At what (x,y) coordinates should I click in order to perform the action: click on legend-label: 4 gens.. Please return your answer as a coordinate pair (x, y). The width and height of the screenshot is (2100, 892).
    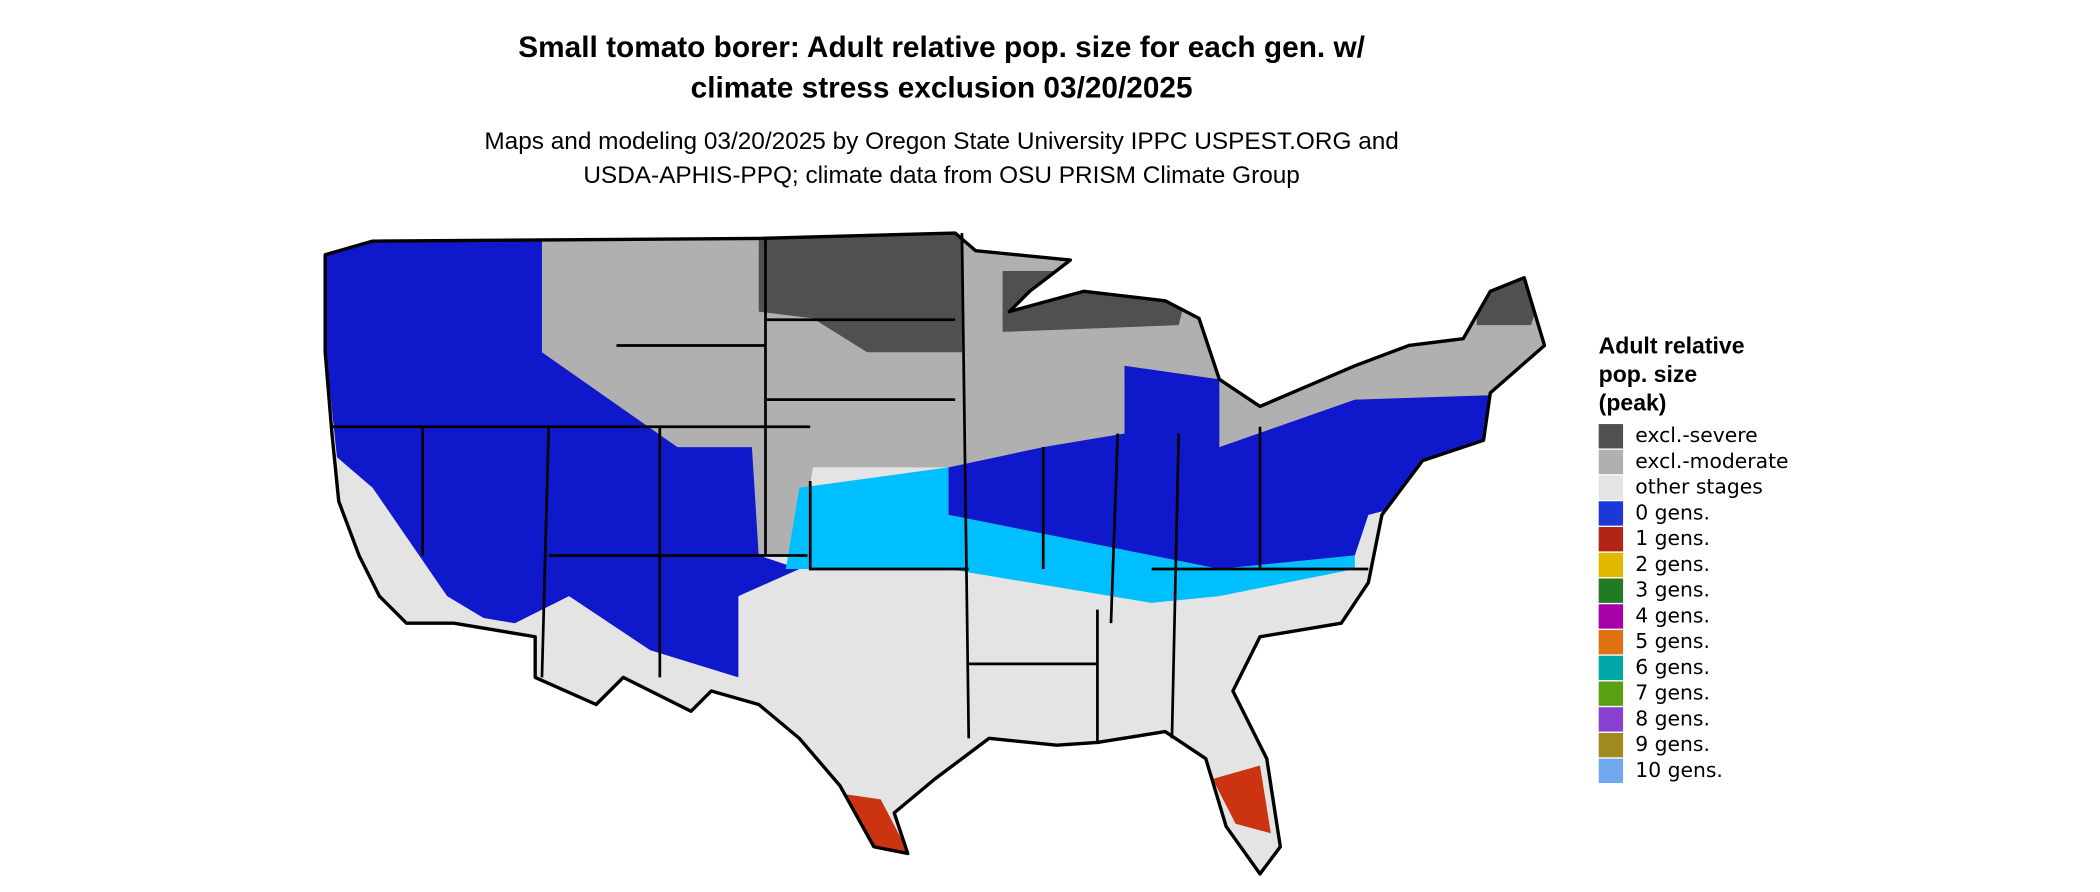
    Looking at the image, I should click on (1672, 615).